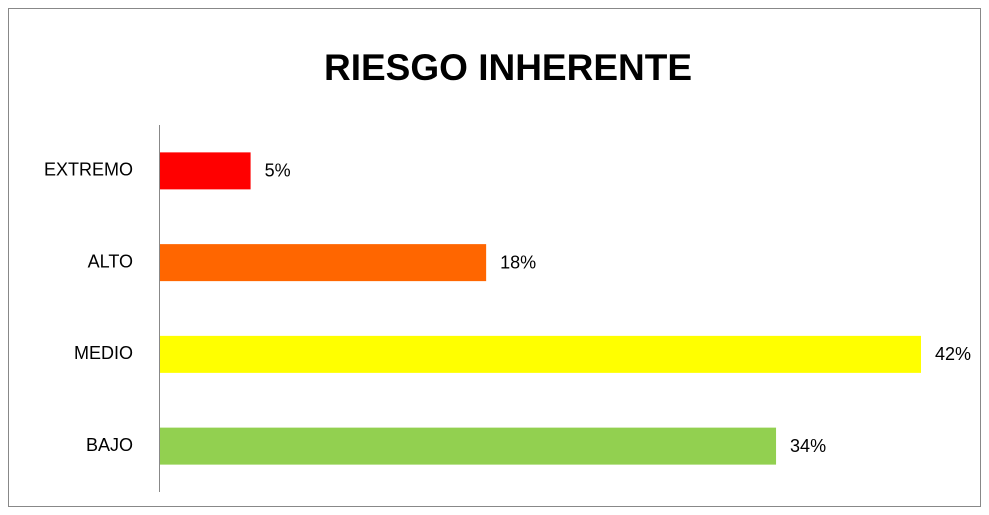  Describe the element at coordinates (808, 446) in the screenshot. I see `data-label: 34%` at that location.